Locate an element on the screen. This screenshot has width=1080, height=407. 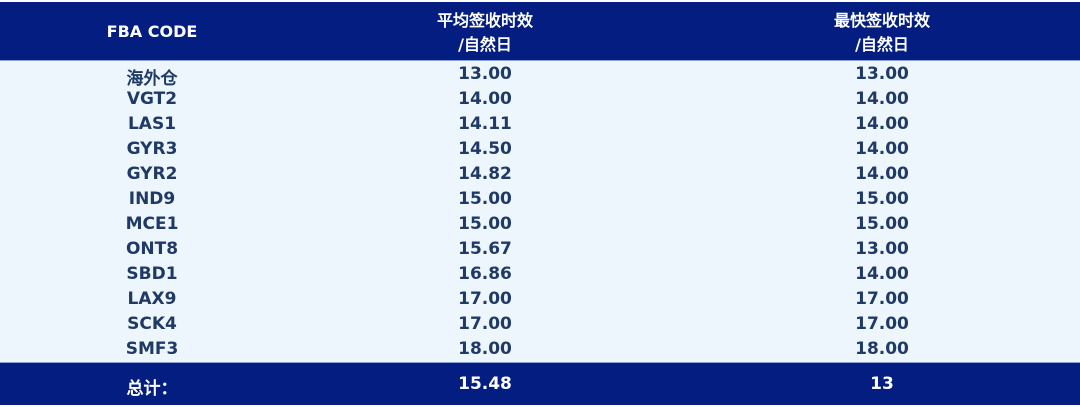
table-row: 海外仓 13.00 13.00 is located at coordinates (540, 75).